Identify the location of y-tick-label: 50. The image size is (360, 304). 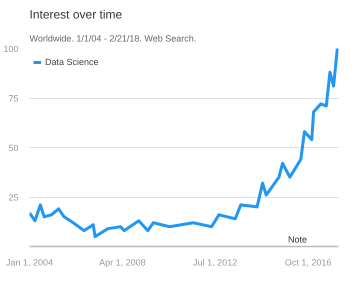
(13, 148).